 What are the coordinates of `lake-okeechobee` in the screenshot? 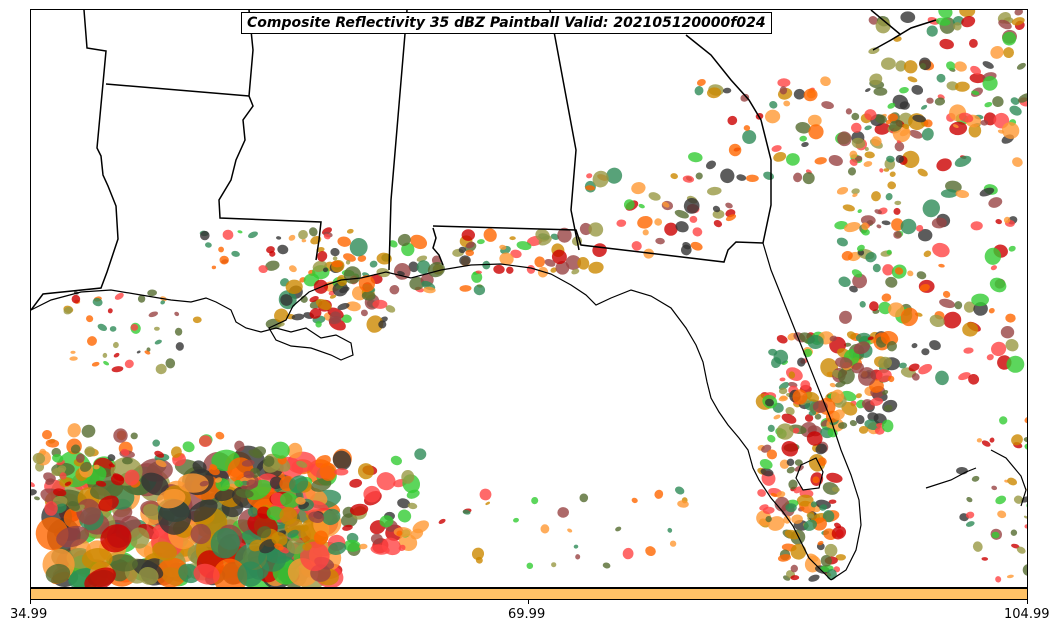 It's located at (809, 474).